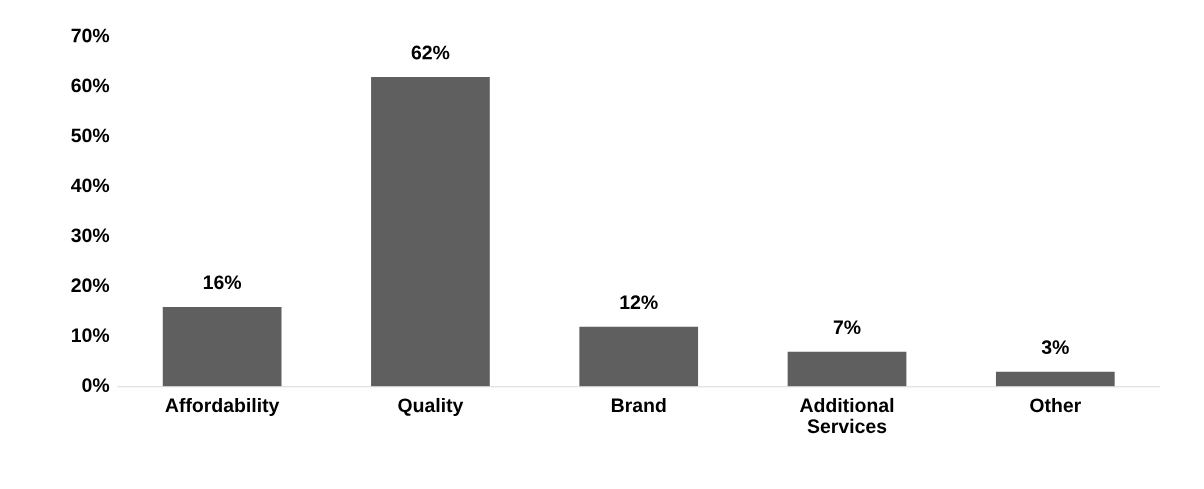 The image size is (1204, 489). I want to click on y-tick-label: 60%, so click(90, 85).